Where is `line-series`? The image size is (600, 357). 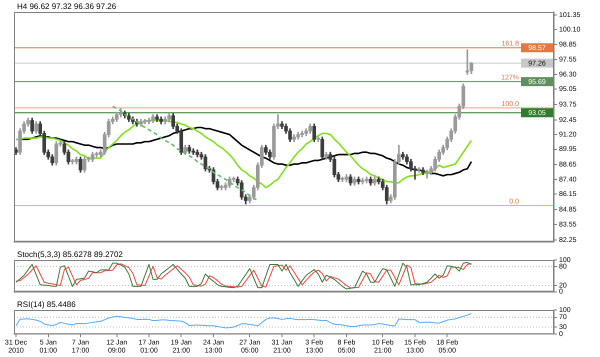
line-series is located at coordinates (185, 153).